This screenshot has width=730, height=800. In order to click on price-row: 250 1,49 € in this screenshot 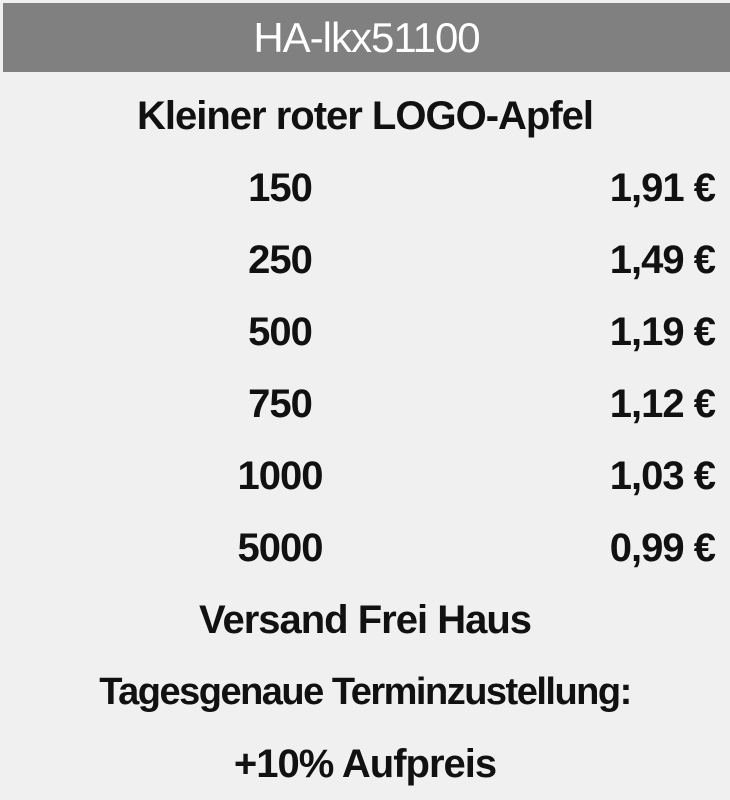, I will do `click(365, 260)`.